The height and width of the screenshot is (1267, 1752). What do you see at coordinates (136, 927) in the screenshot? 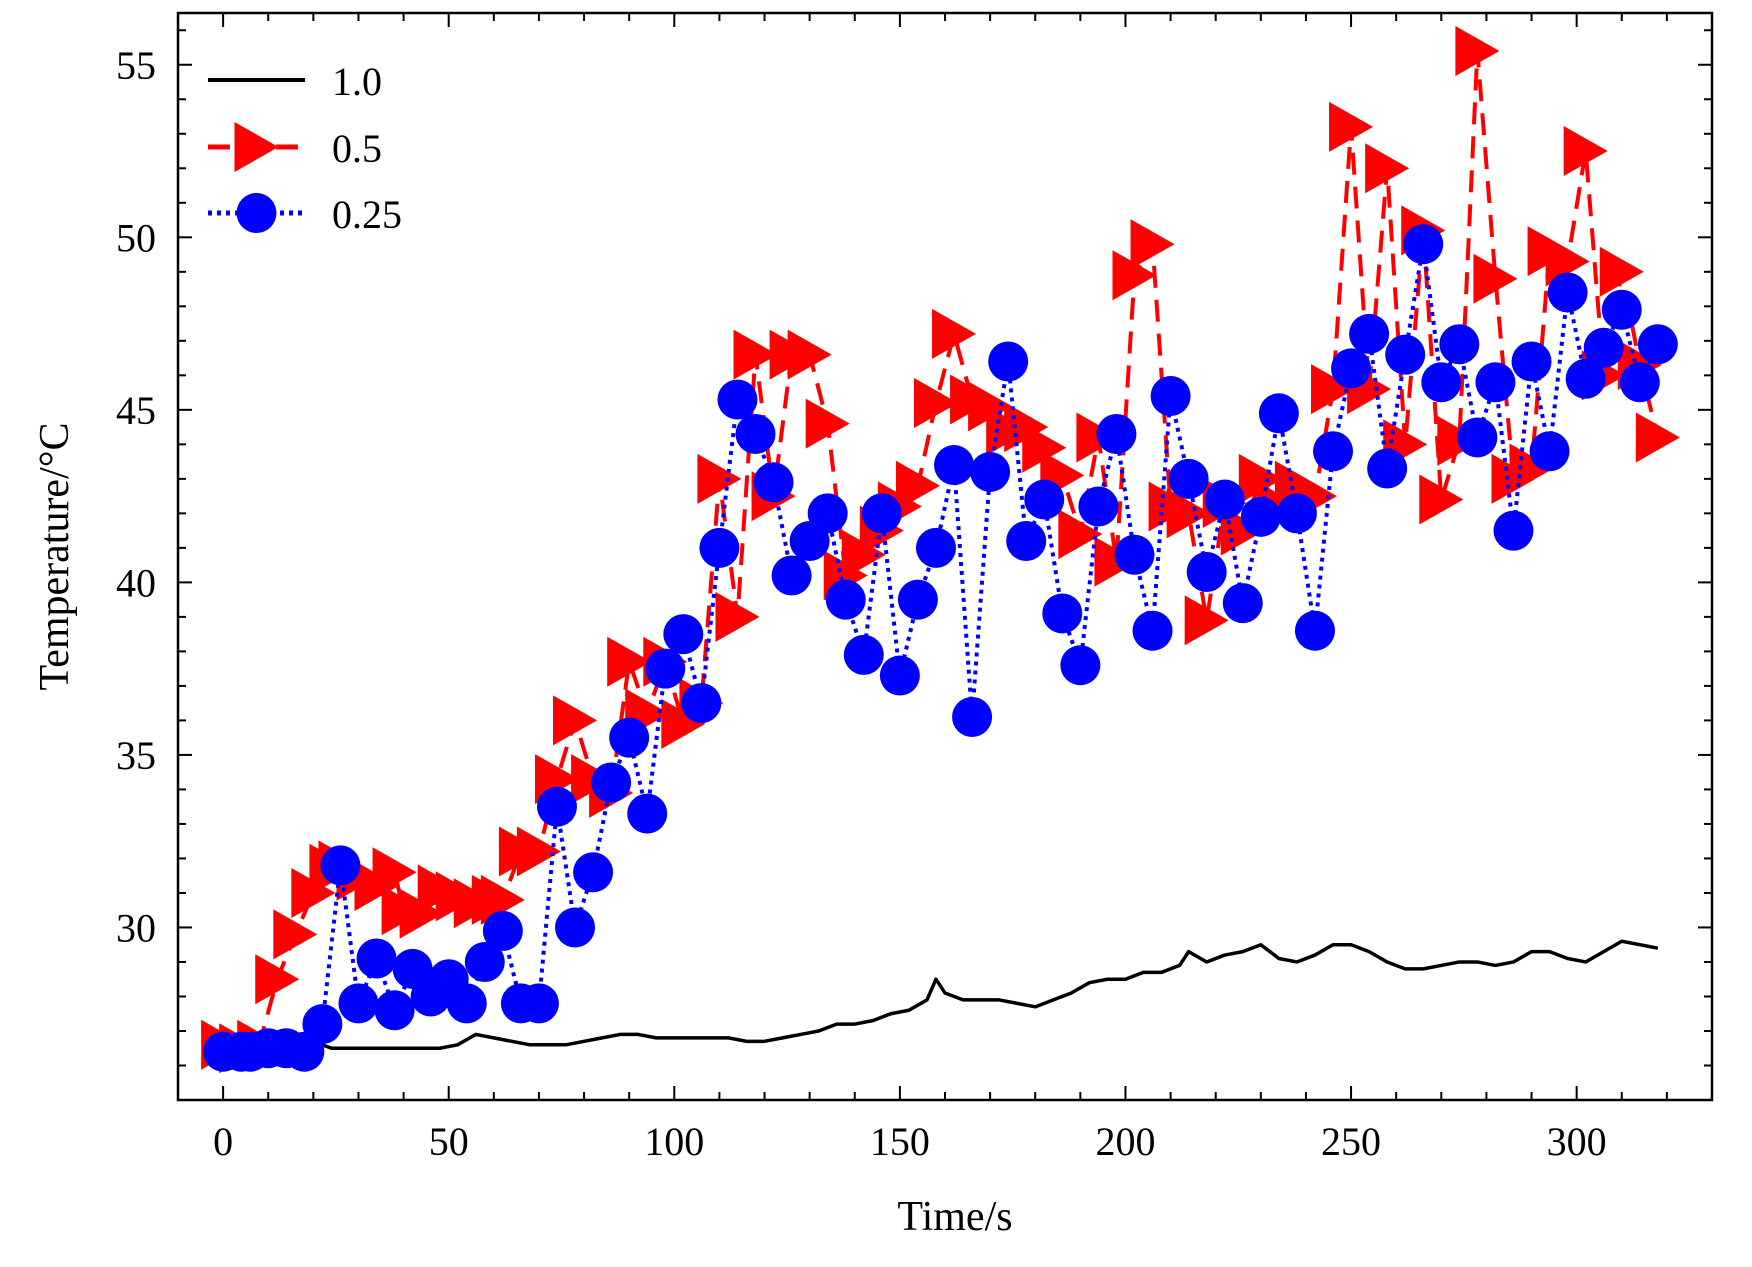
I see `y-tick-label: 30` at bounding box center [136, 927].